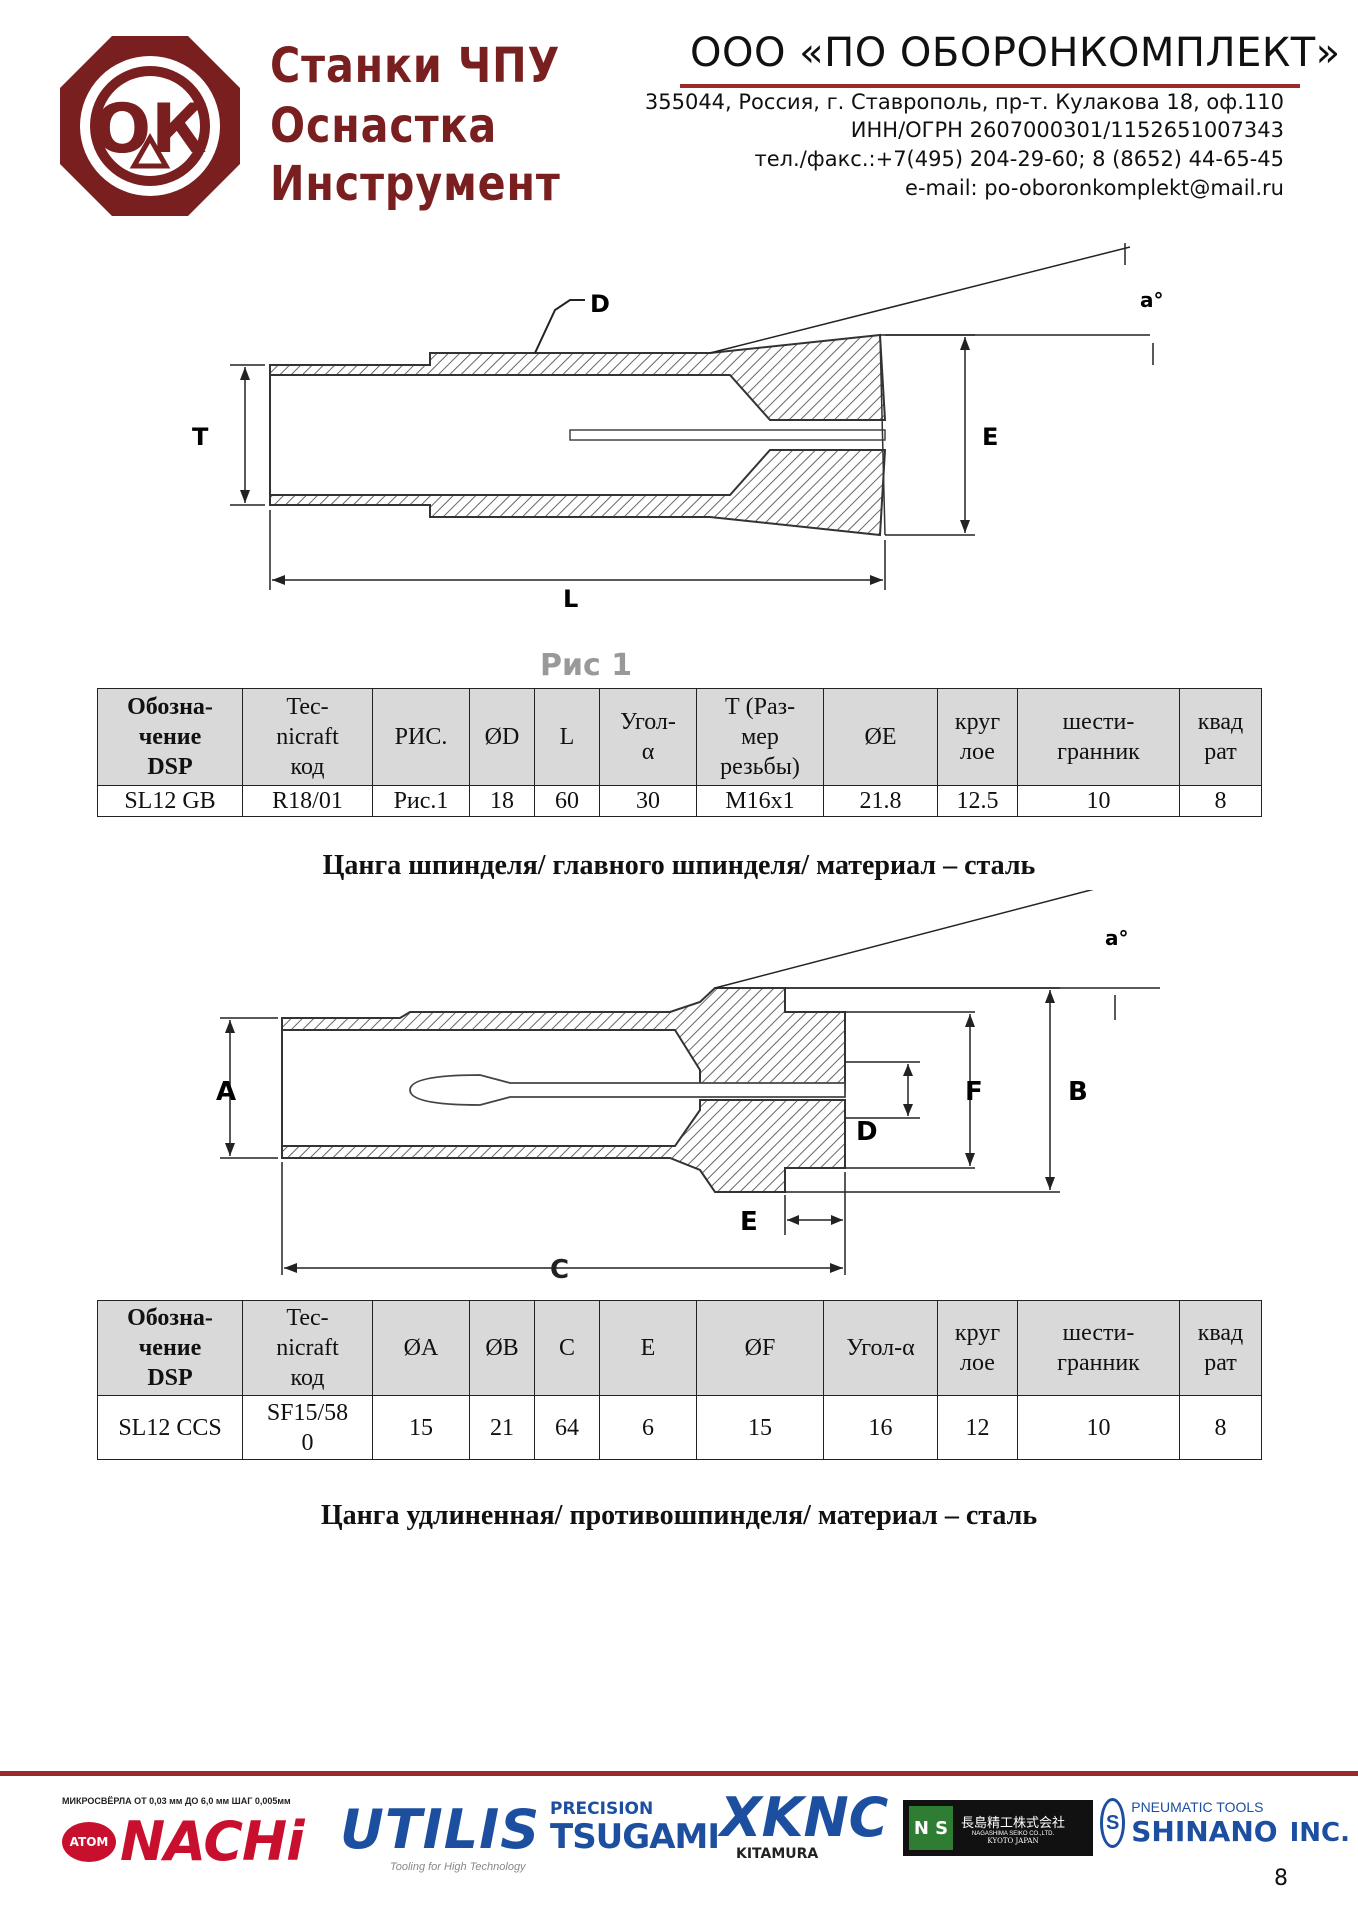 This screenshot has width=1358, height=1920. I want to click on t1-cell-square: 8, so click(1220, 801).